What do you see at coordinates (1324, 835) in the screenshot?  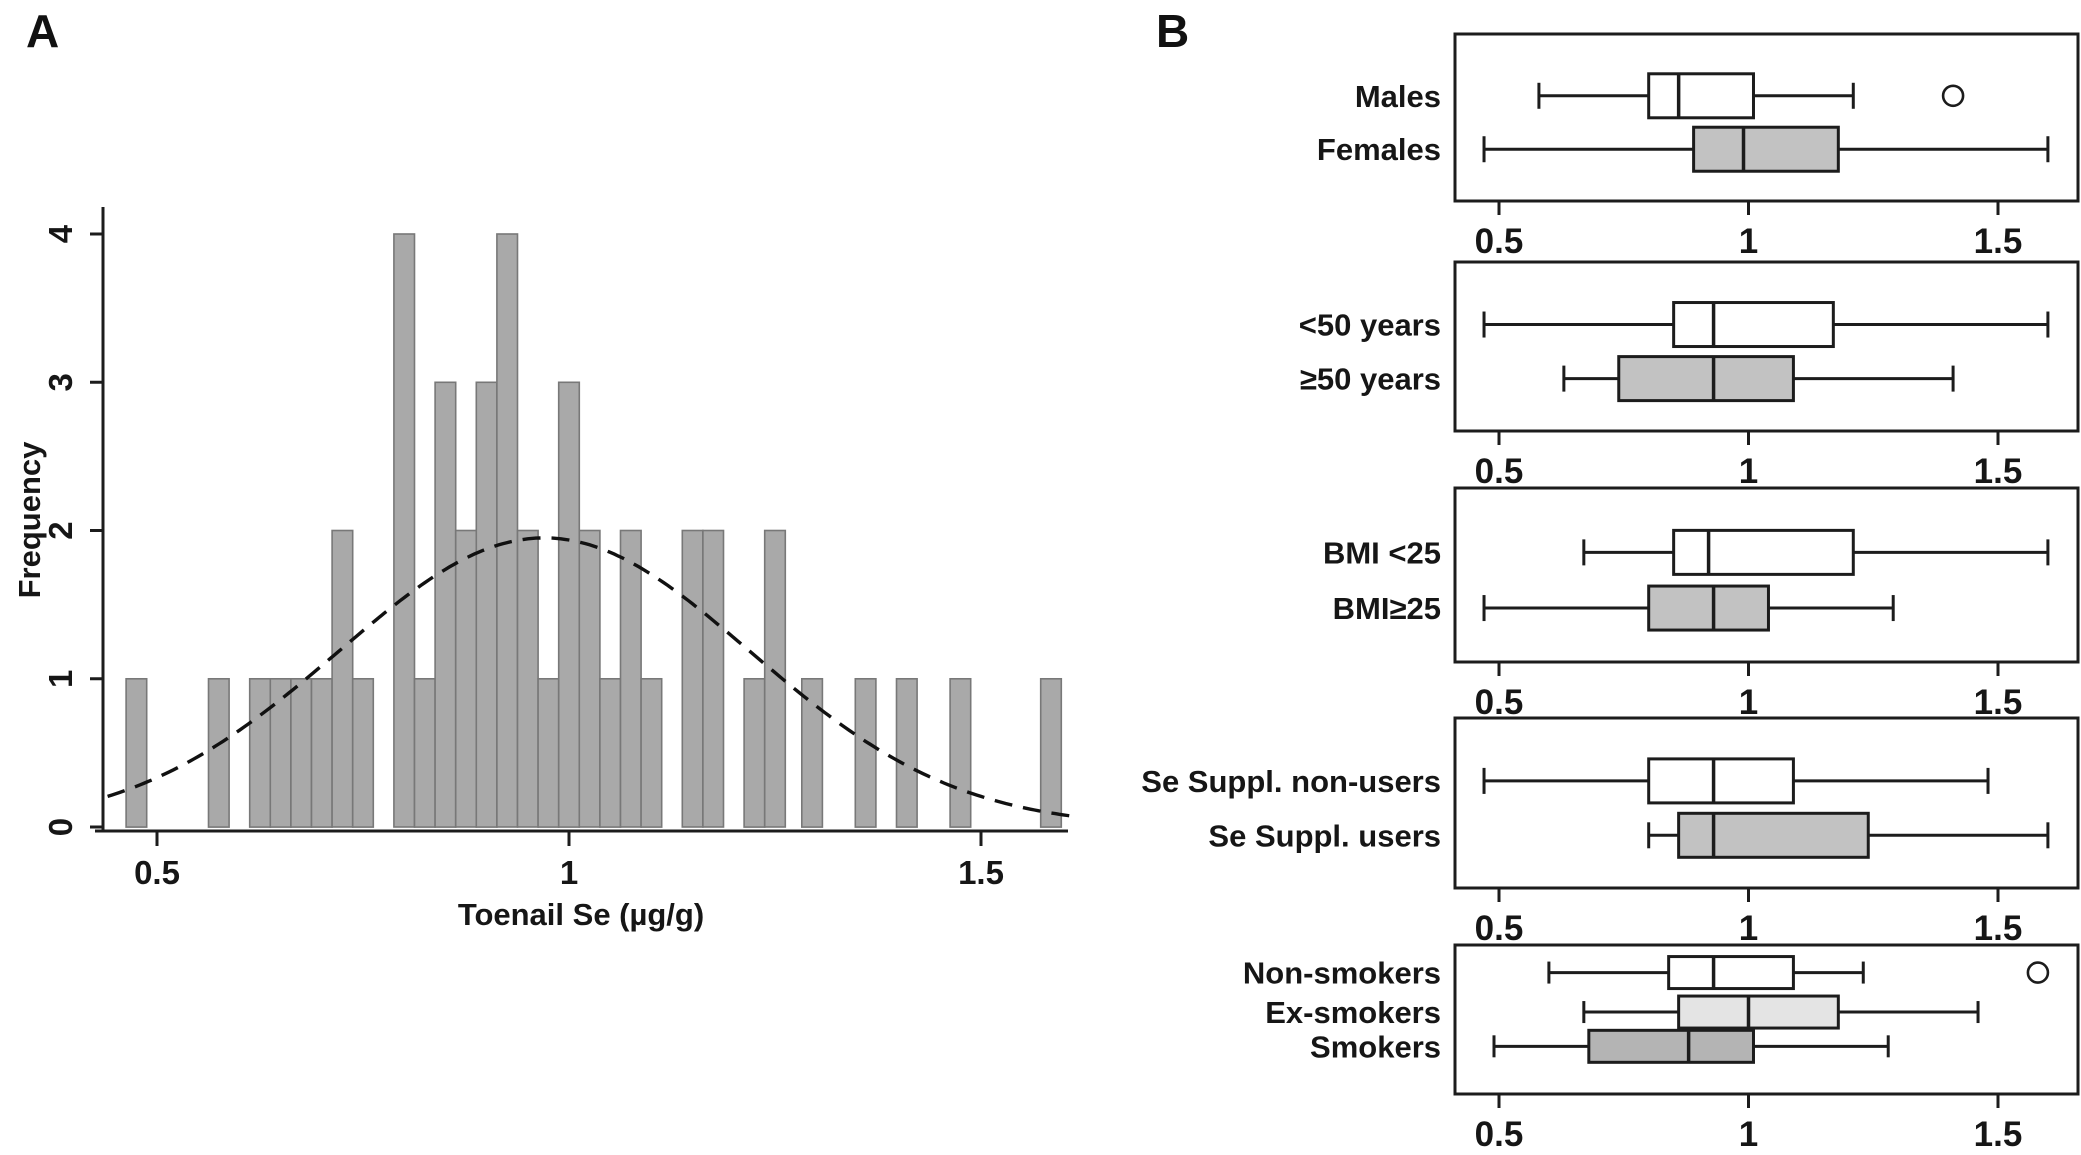 I see `group-label: Se Suppl. users` at bounding box center [1324, 835].